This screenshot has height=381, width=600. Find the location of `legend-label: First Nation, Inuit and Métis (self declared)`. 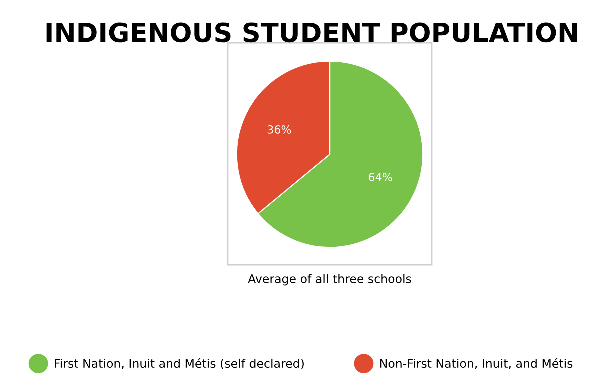

legend-label: First Nation, Inuit and Métis (self declared) is located at coordinates (179, 364).